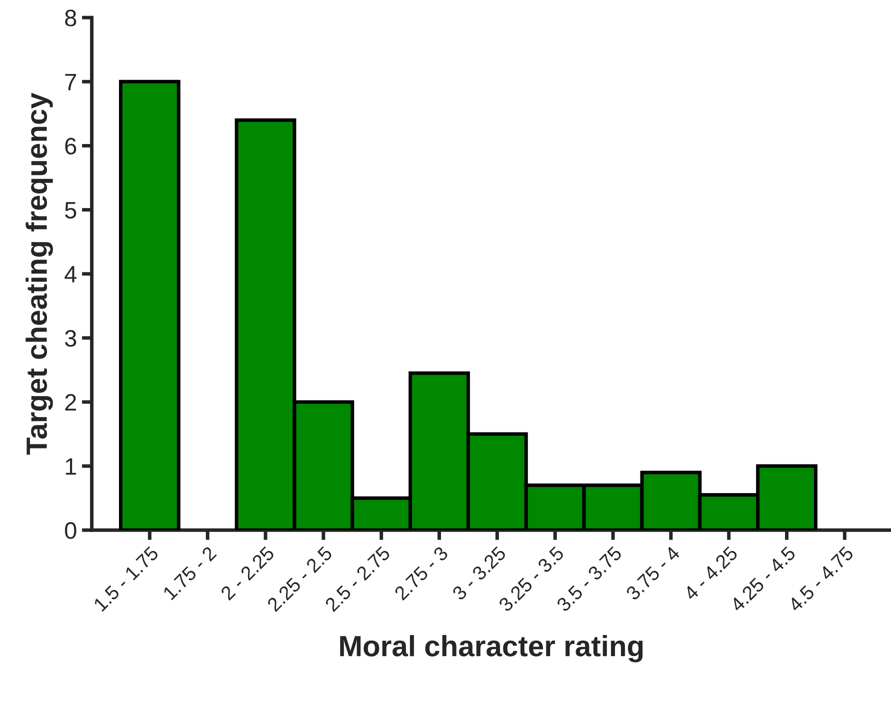  I want to click on y-tick-label: 6, so click(70, 146).